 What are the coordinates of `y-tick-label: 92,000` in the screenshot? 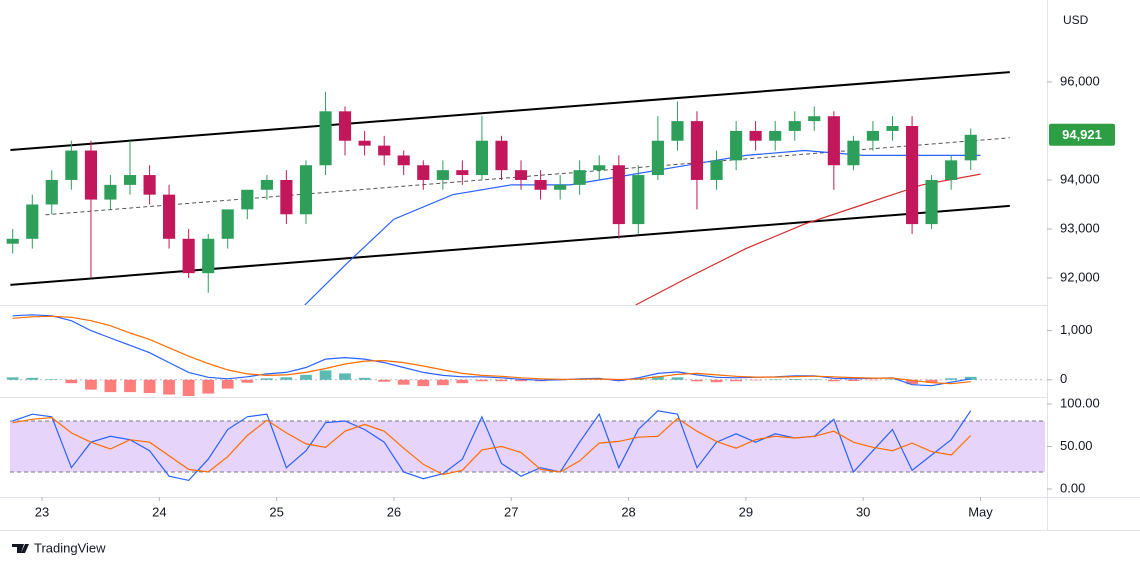 It's located at (1080, 276).